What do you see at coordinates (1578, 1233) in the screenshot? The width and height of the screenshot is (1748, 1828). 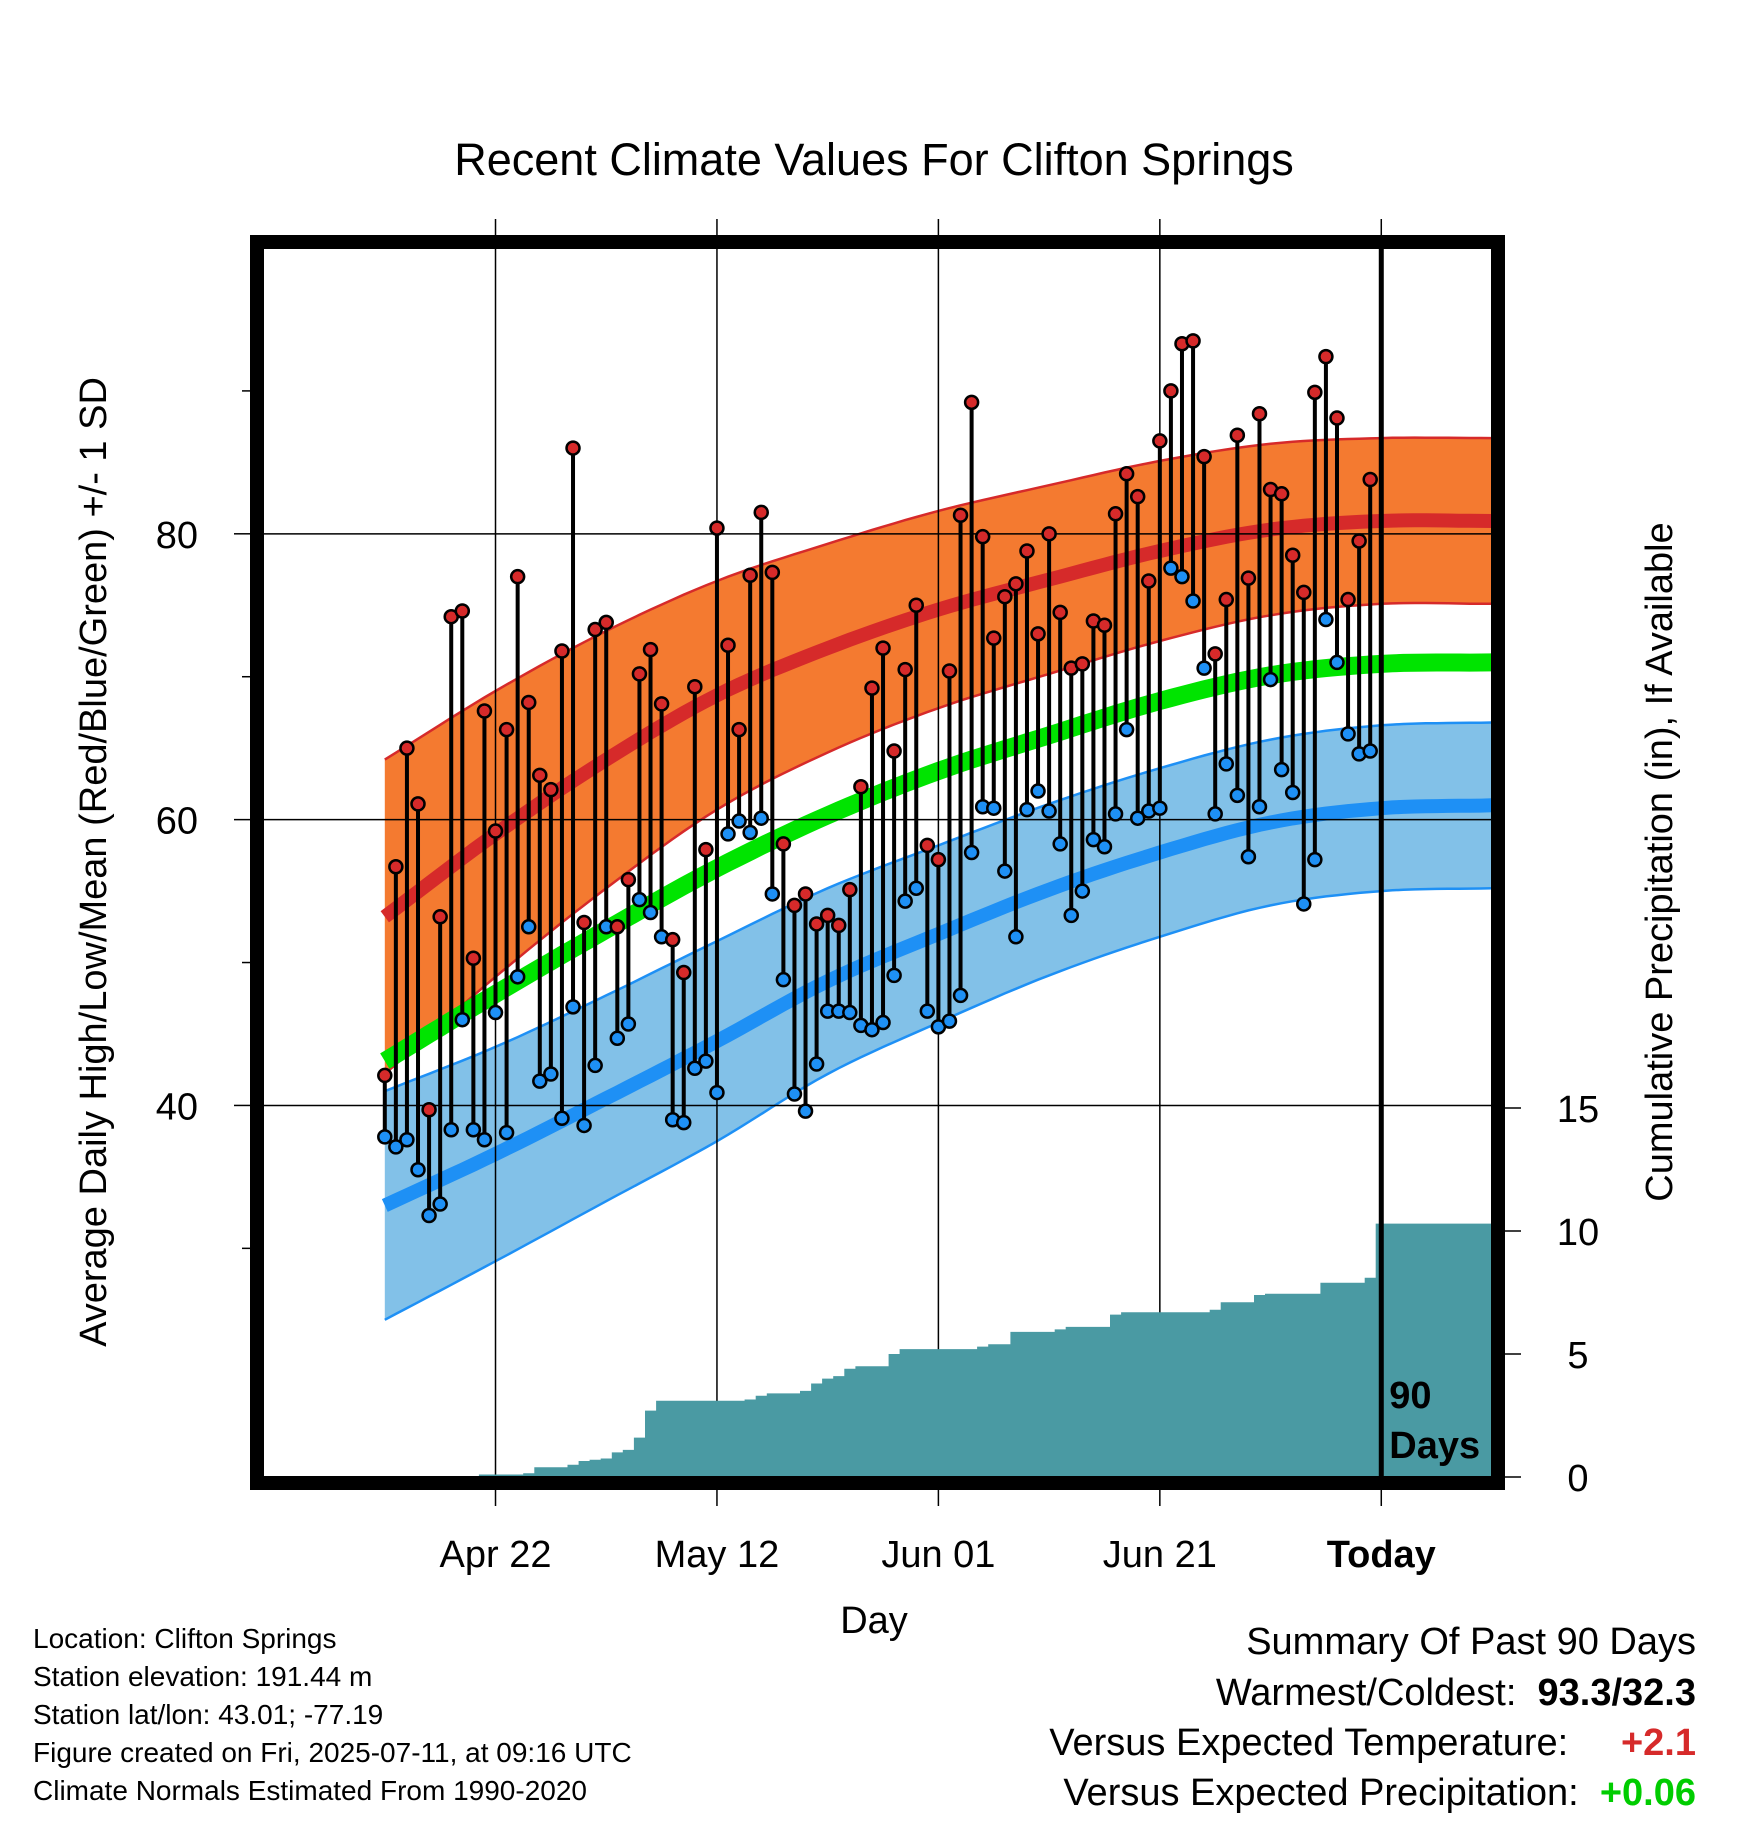 I see `y-tick-label-right: 10` at bounding box center [1578, 1233].